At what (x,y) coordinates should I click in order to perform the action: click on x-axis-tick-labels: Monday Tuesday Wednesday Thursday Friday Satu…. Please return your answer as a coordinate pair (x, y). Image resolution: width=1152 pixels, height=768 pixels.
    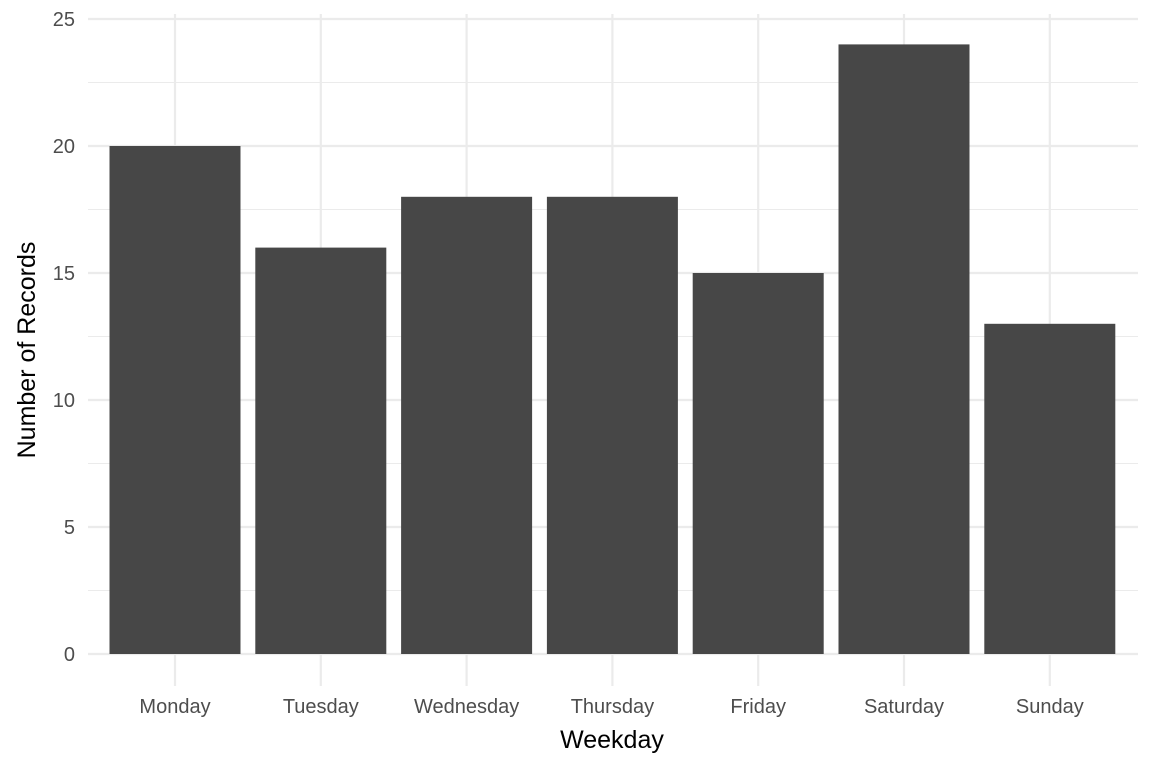
    Looking at the image, I should click on (611, 707).